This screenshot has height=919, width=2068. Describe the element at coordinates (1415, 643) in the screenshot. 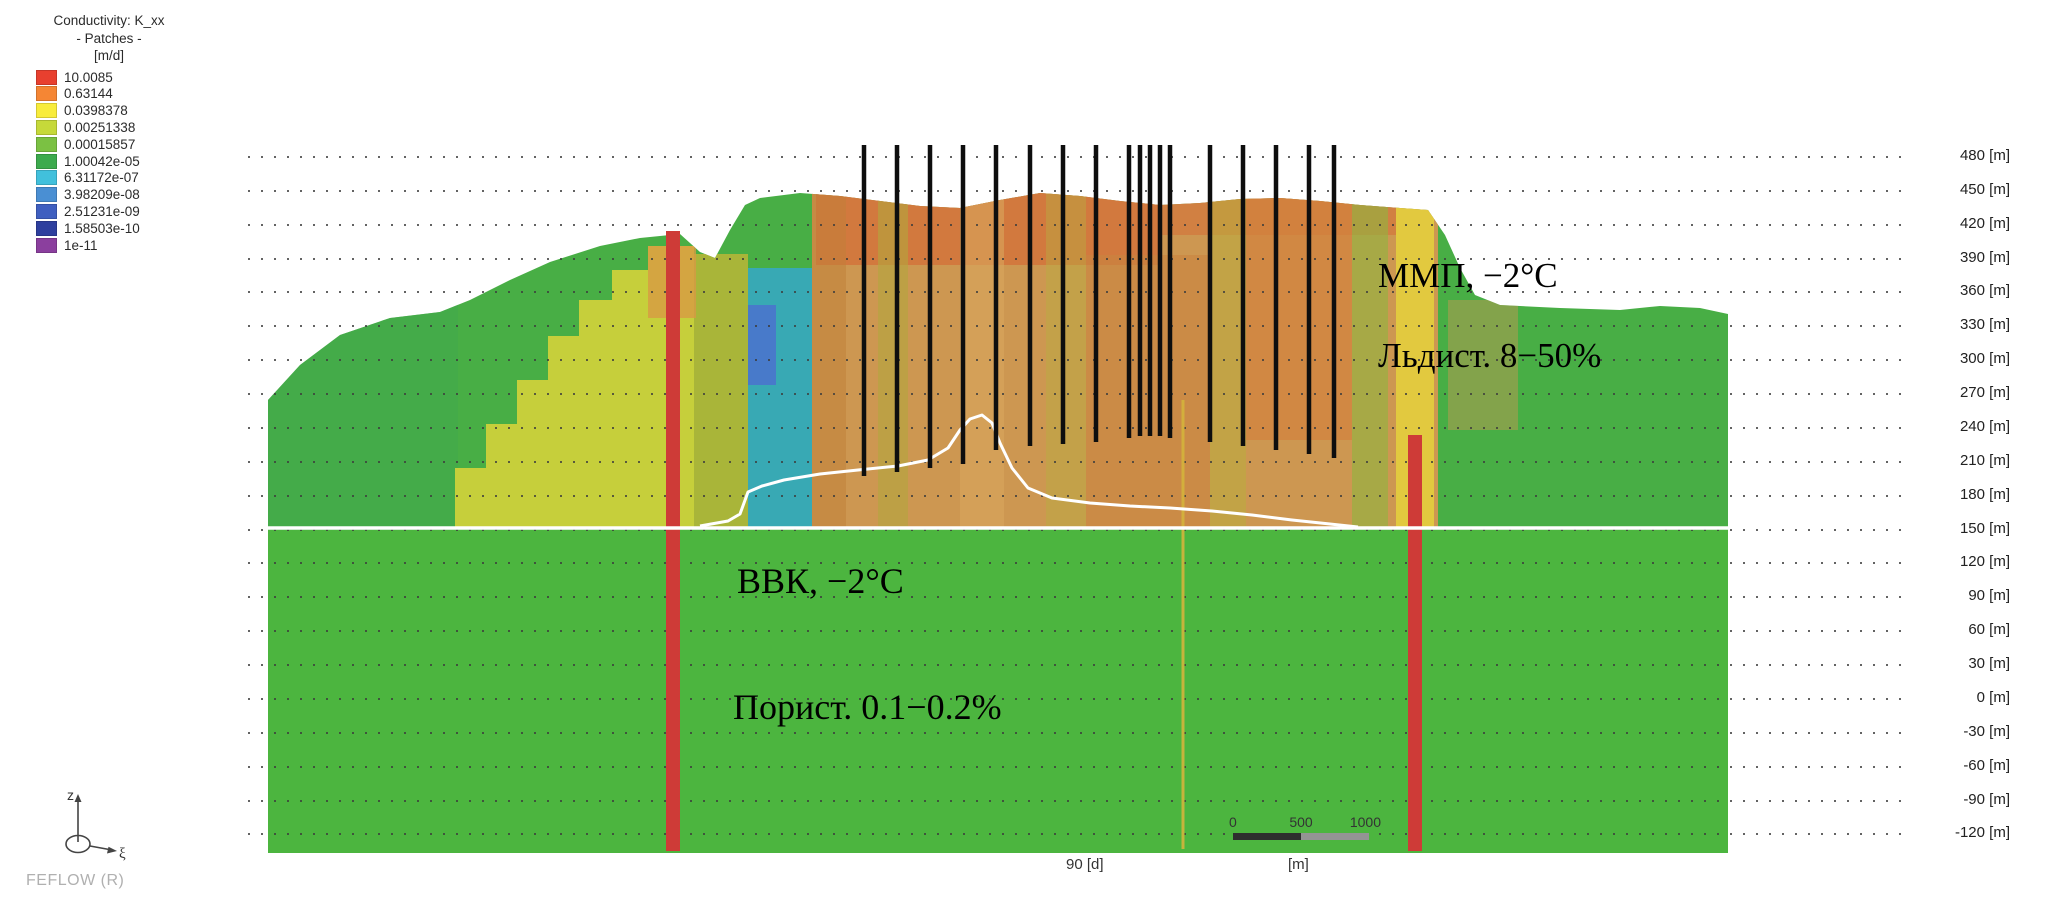

I see `red-well-right` at that location.